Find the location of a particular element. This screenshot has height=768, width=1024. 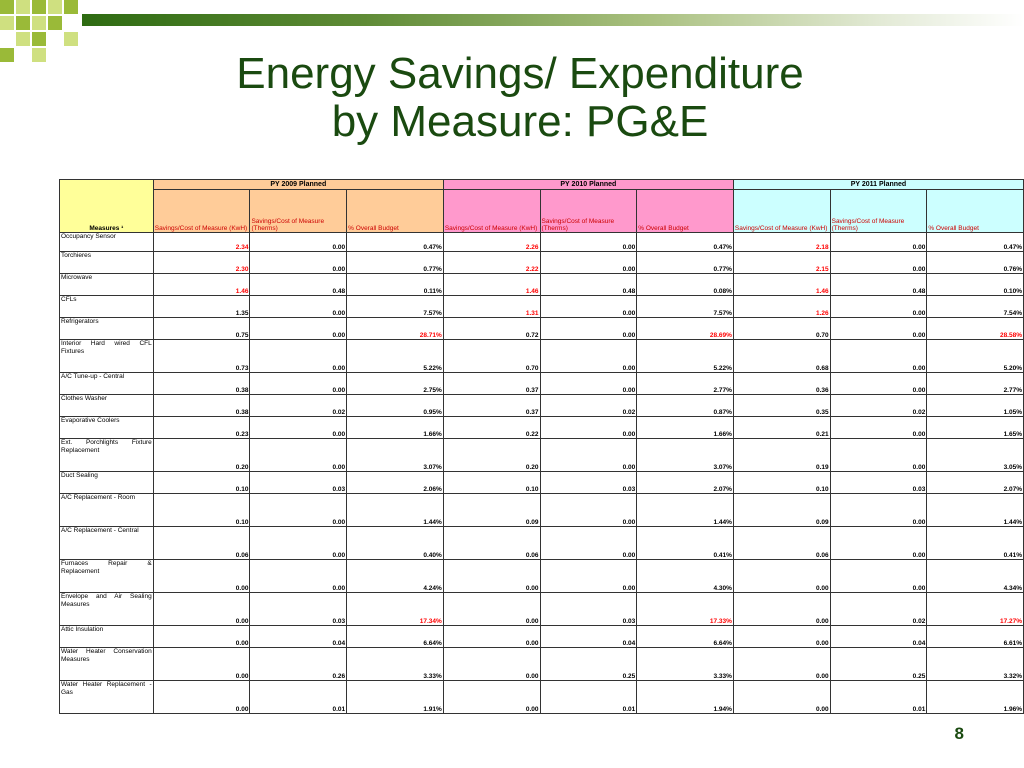

table-cell: 0.22 is located at coordinates (491, 427).